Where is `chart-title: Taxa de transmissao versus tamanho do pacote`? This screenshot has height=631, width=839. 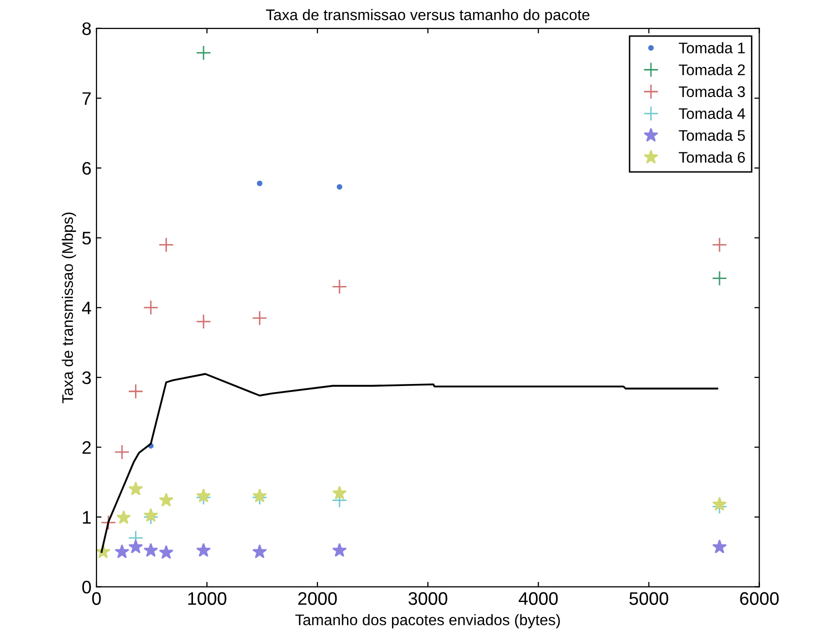
chart-title: Taxa de transmissao versus tamanho do pacote is located at coordinates (428, 16).